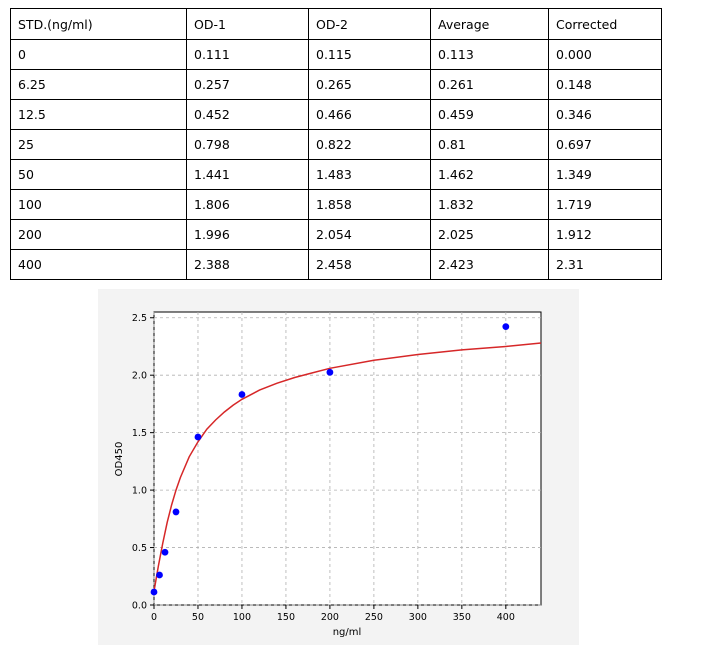  Describe the element at coordinates (489, 204) in the screenshot. I see `cell-average: 1.832` at that location.